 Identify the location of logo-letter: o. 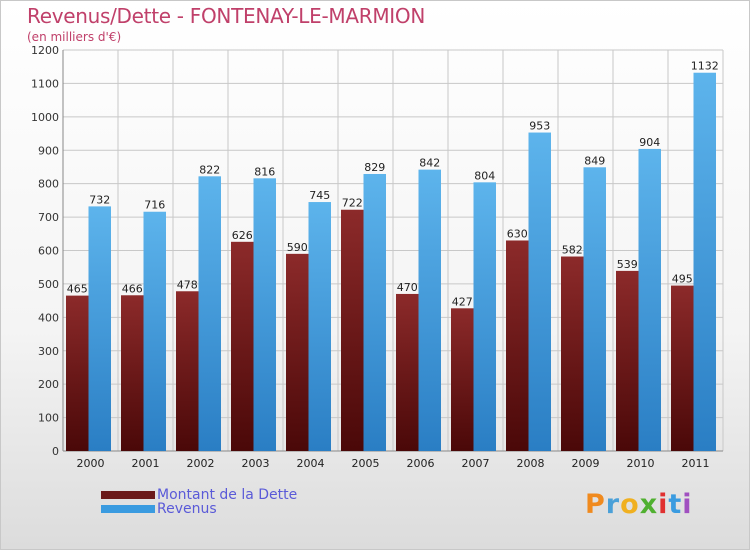
(630, 504).